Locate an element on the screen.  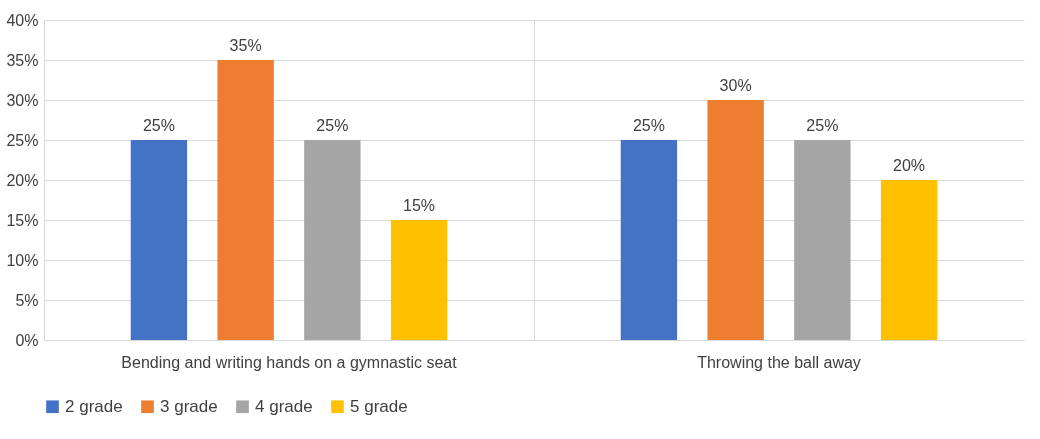
data-label: 15% is located at coordinates (419, 205).